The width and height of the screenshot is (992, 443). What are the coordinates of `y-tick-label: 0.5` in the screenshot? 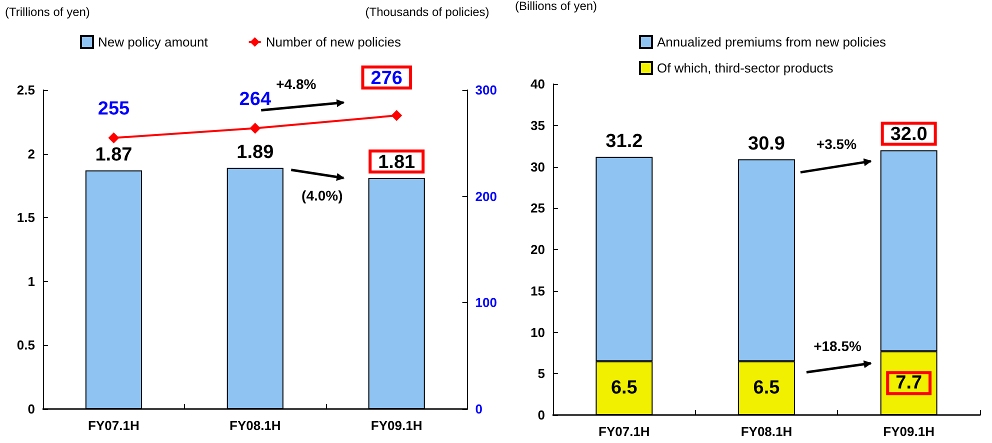 It's located at (25, 345).